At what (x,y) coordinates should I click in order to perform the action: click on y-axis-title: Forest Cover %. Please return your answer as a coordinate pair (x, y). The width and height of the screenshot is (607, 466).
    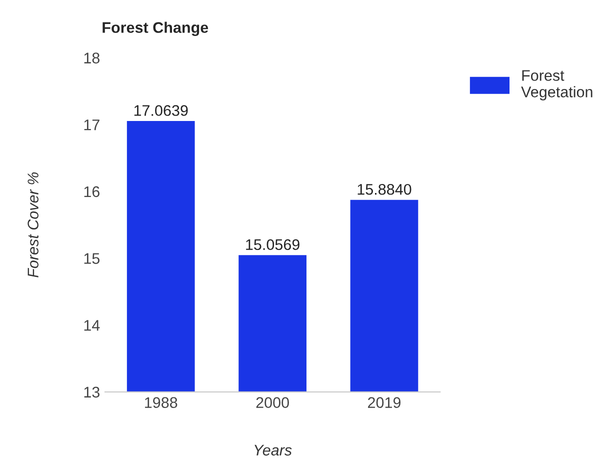
    Looking at the image, I should click on (33, 225).